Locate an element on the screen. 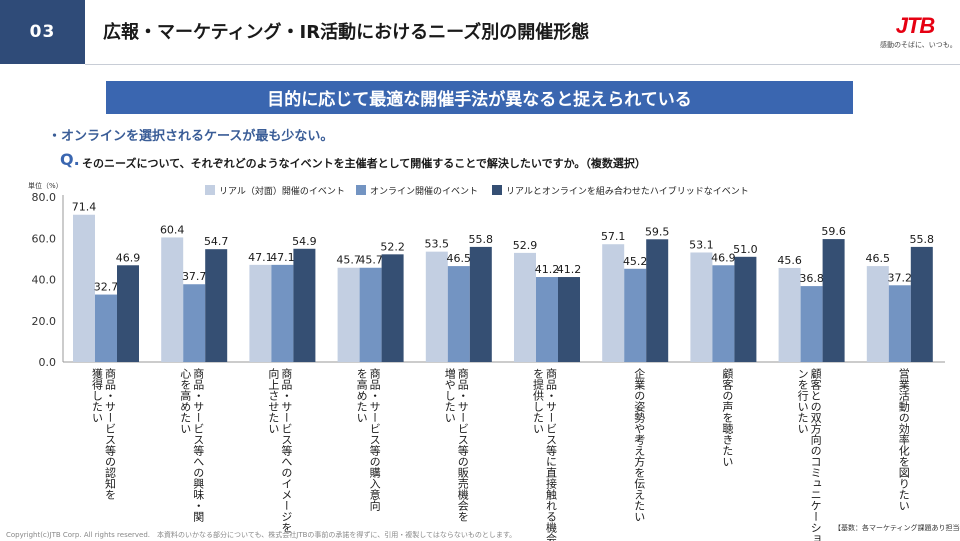 This screenshot has width=960, height=541. jtb-logo: JTB 感動のそばに、いつも。 is located at coordinates (918, 33).